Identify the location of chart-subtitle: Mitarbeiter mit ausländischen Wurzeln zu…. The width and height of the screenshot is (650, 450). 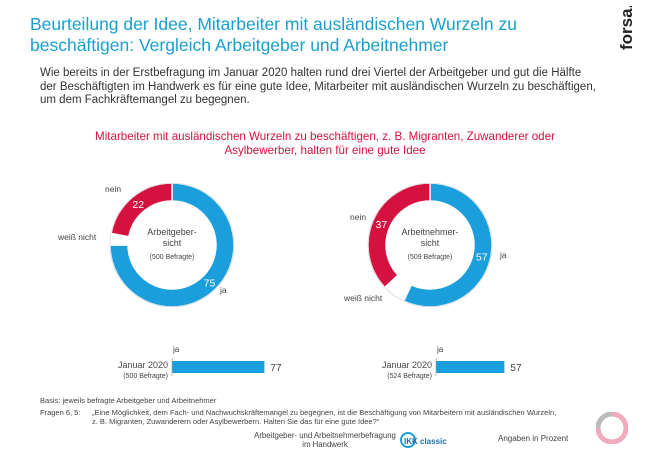
(325, 143).